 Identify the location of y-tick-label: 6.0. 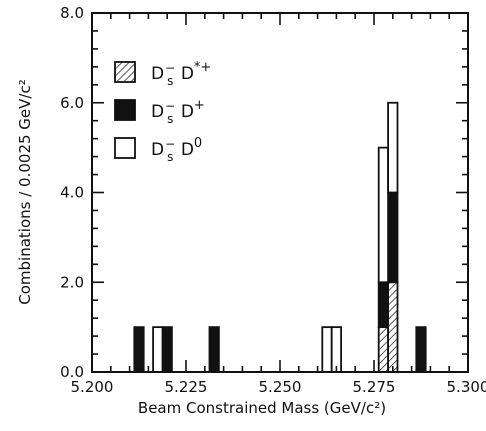
(72, 103).